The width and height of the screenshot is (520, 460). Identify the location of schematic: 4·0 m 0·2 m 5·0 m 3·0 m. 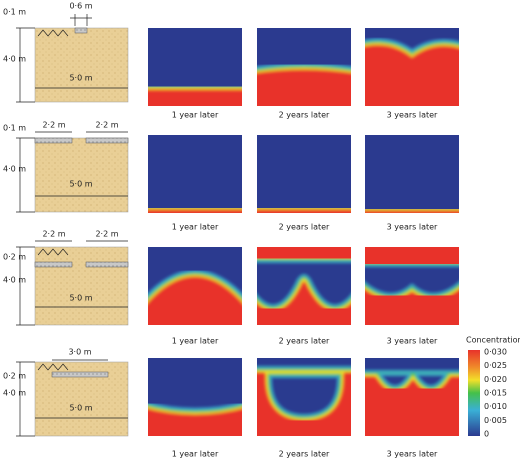
(66, 392).